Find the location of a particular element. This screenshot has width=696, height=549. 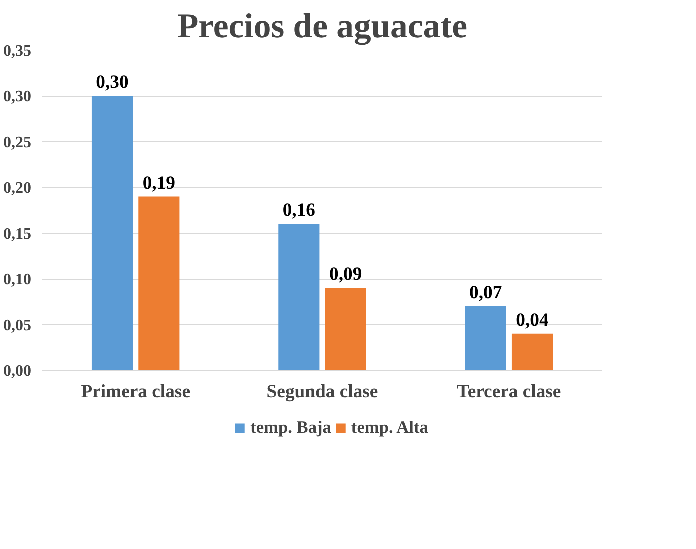

data-label: 0,19 is located at coordinates (159, 183).